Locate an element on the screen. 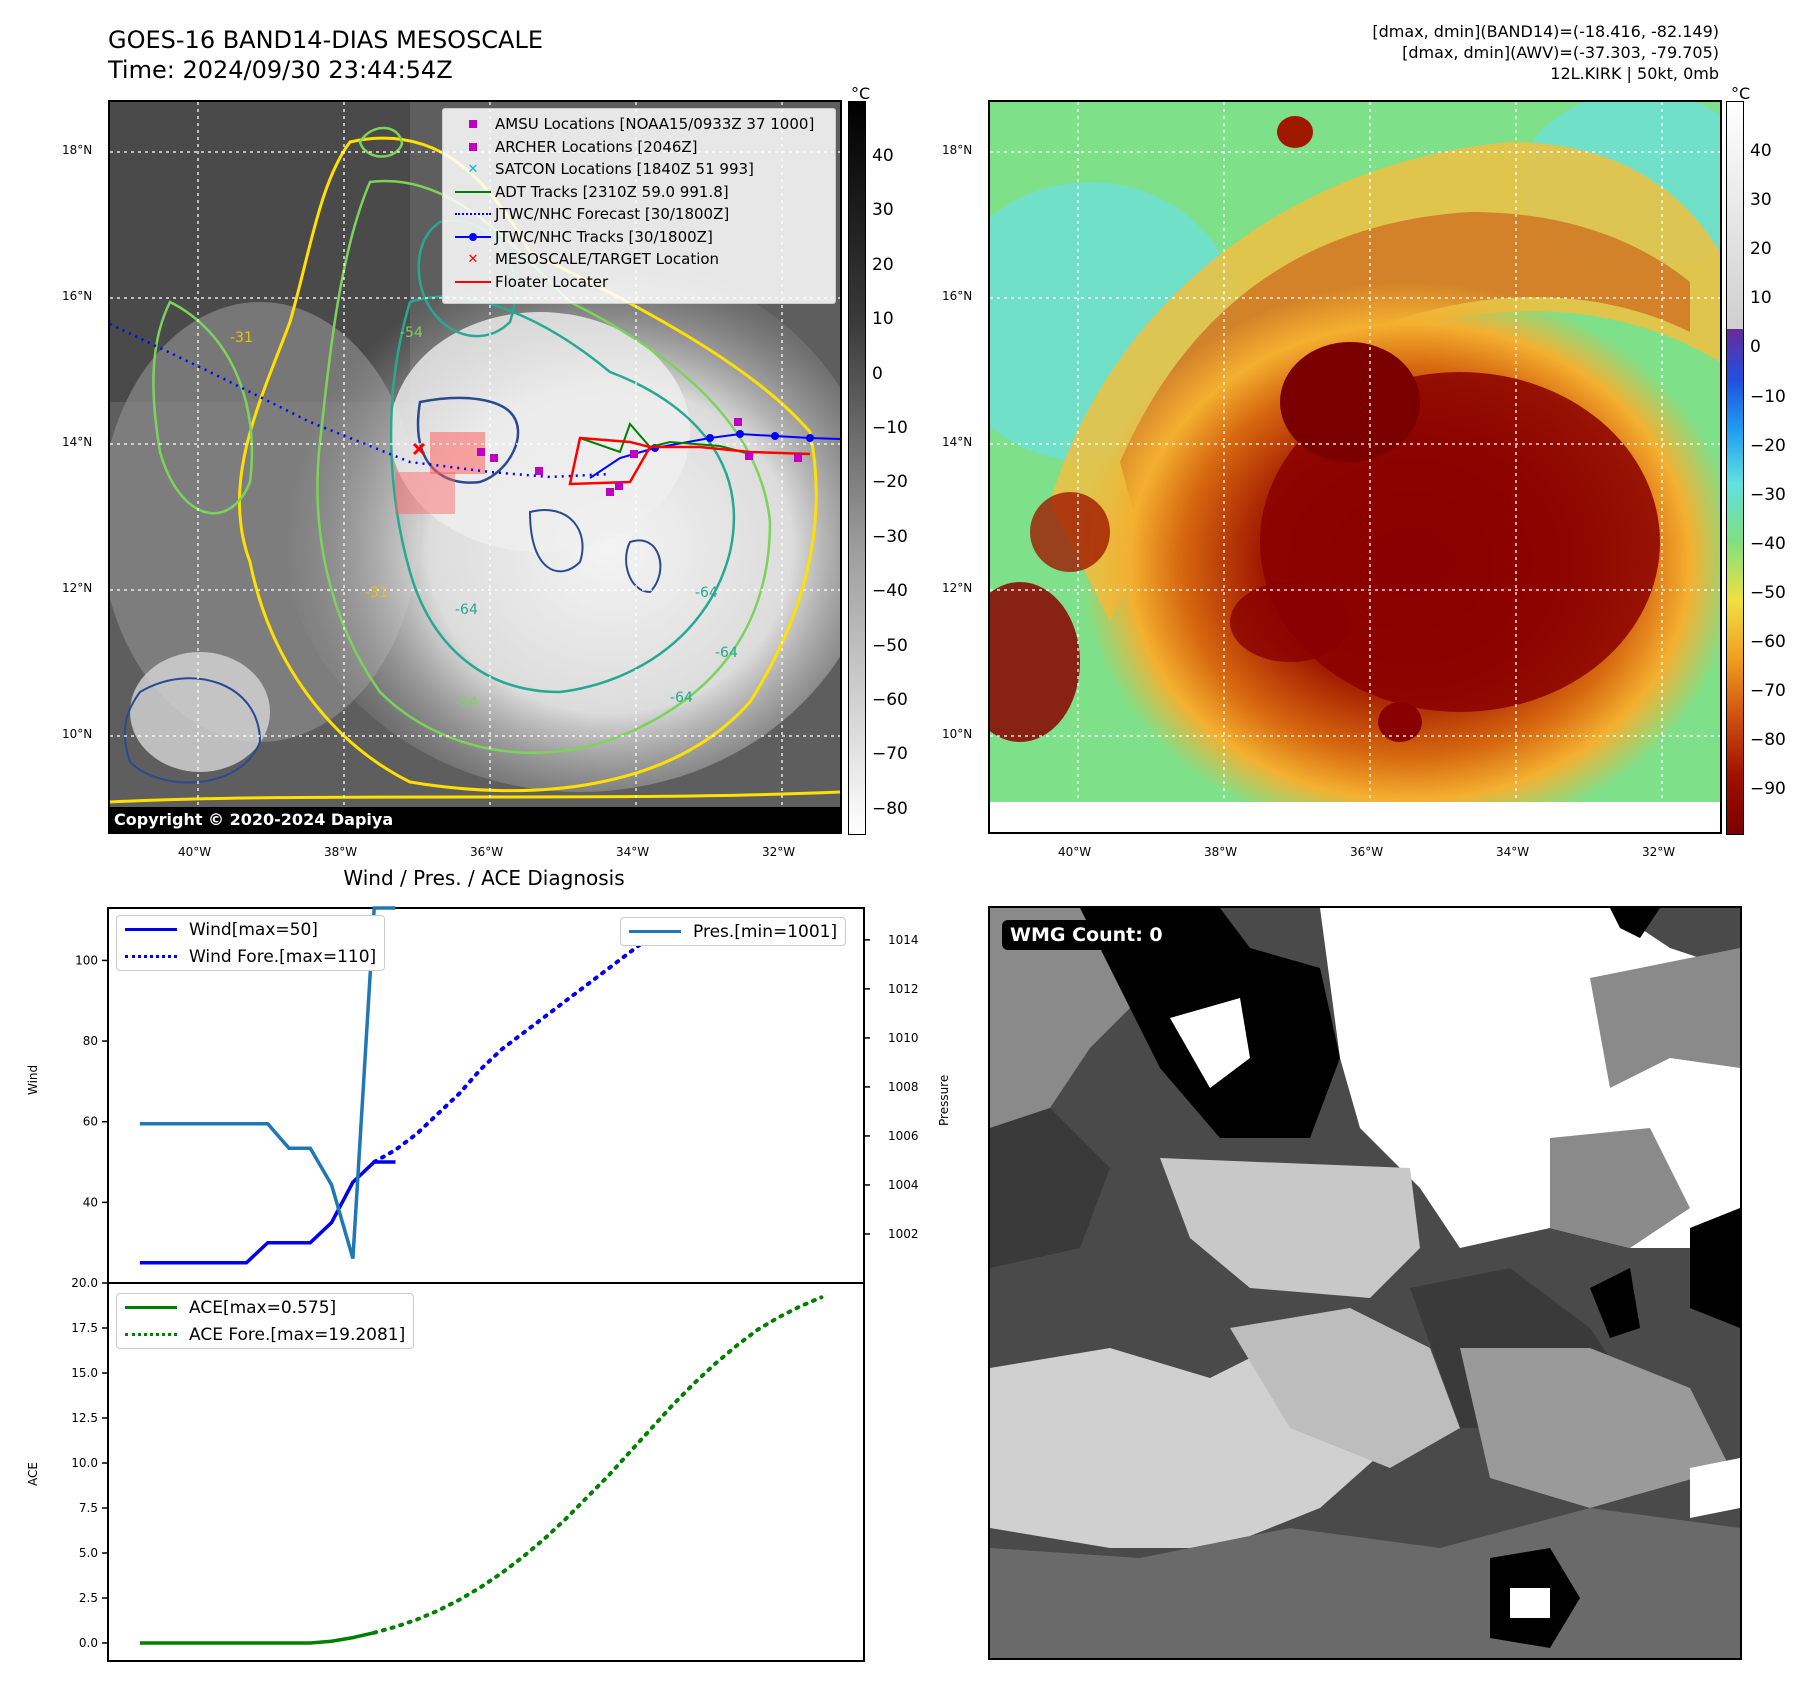 The image size is (1801, 1690). ace-tick-label: 12.5 is located at coordinates (84, 1418).